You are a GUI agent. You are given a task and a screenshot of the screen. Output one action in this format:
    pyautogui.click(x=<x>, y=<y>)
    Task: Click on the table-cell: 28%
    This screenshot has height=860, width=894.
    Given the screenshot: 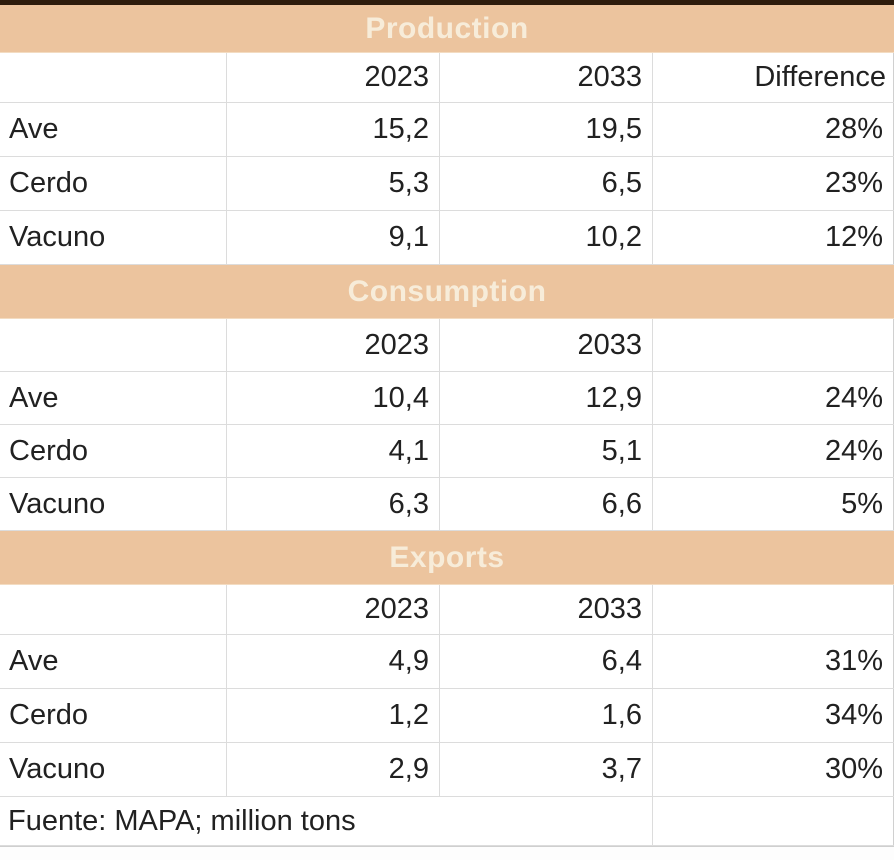 What is the action you would take?
    pyautogui.click(x=773, y=129)
    